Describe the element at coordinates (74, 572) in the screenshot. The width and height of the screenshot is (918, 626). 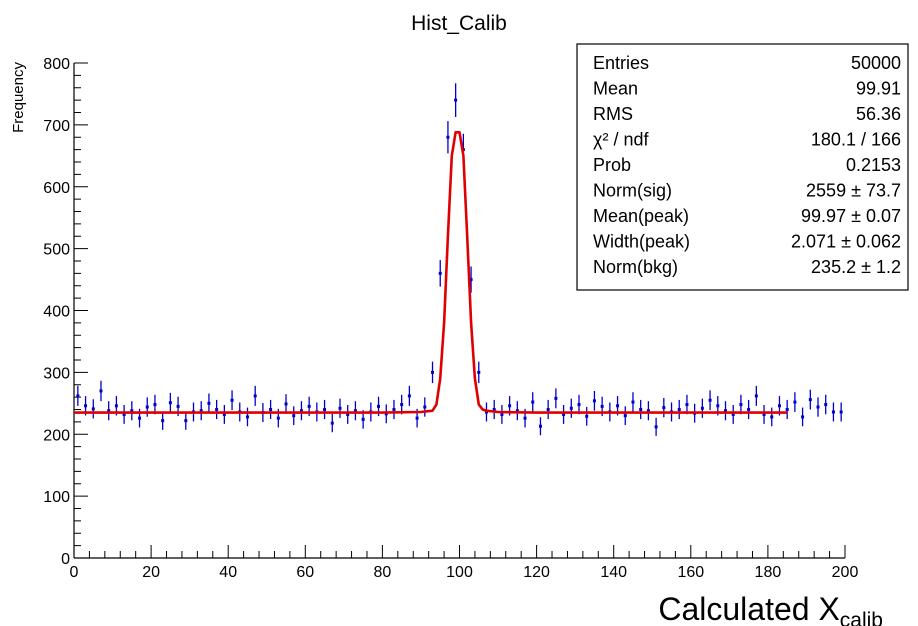
I see `x-tick-label: 0` at that location.